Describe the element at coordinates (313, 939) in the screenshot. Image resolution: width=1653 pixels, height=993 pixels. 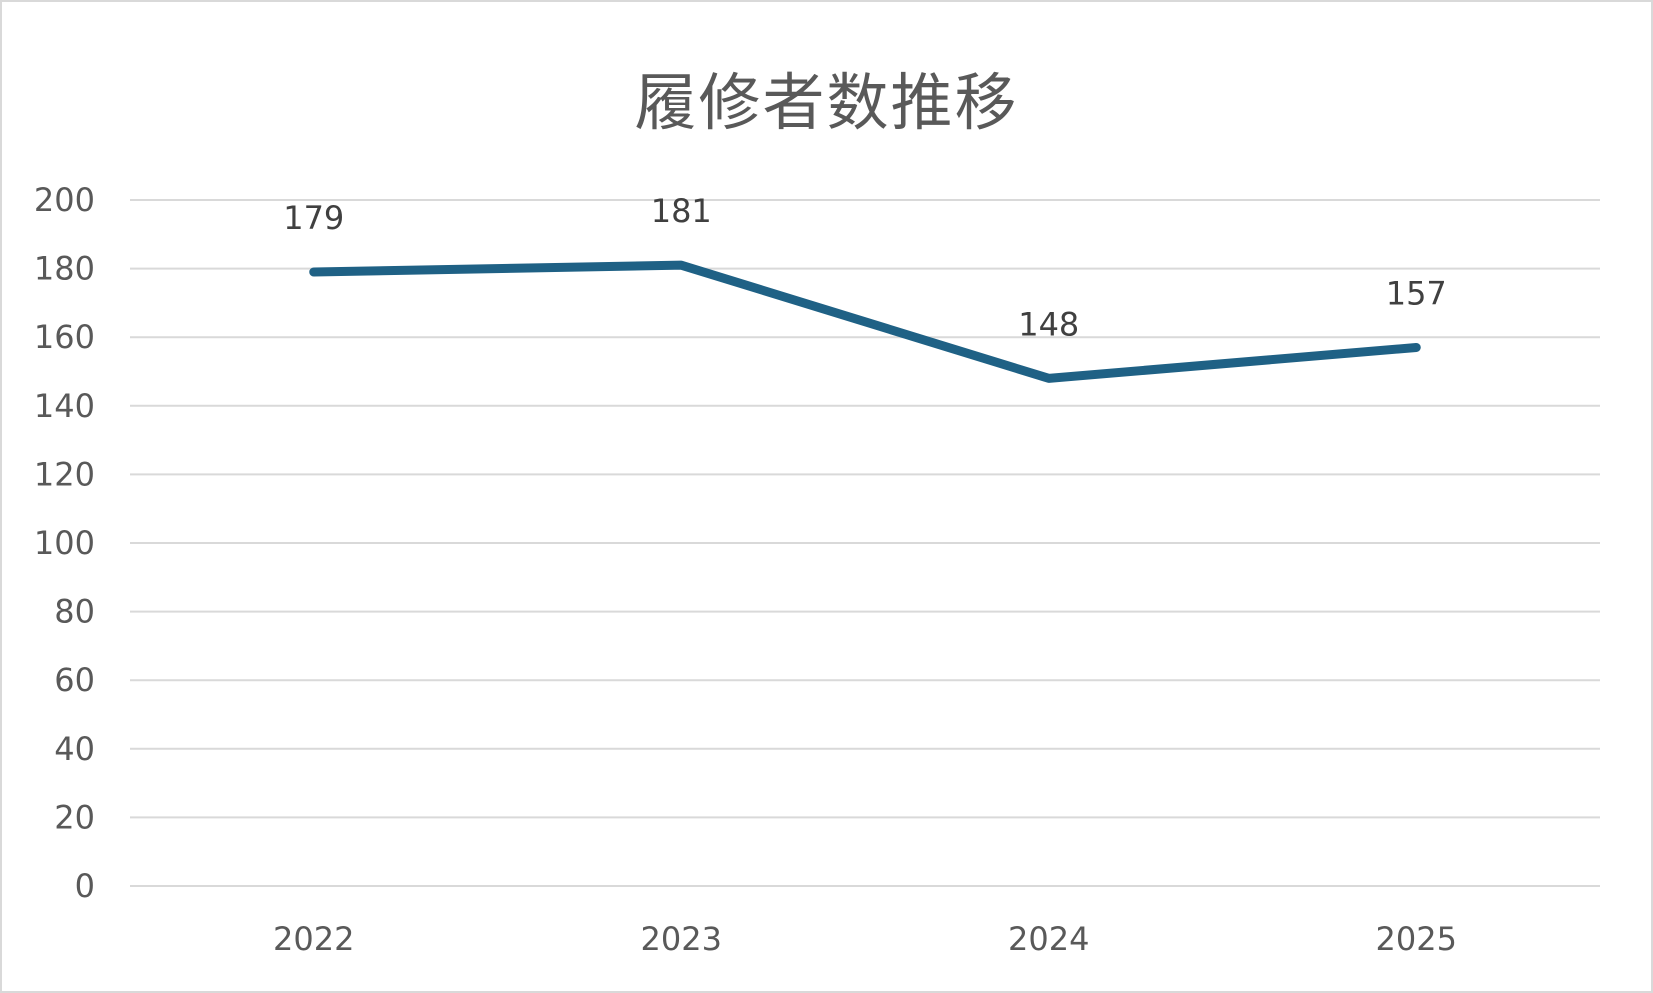
I see `x-tick-label: 2022` at that location.